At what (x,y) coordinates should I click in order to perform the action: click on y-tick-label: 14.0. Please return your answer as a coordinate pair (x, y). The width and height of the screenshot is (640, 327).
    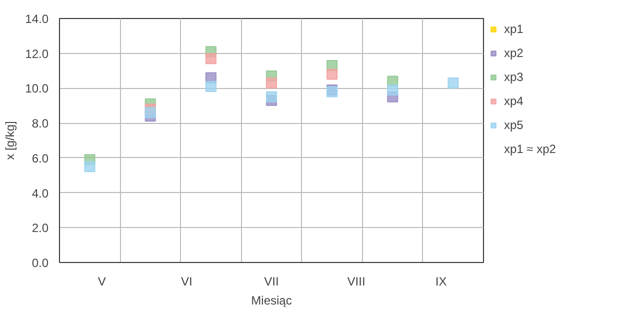
    Looking at the image, I should click on (37, 19).